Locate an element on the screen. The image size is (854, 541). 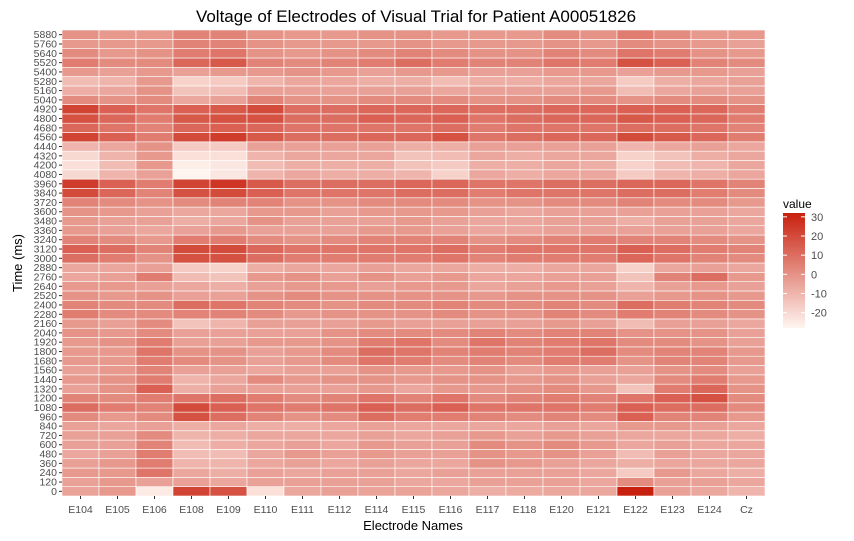
y-tick-label: 3360 is located at coordinates (46, 231).